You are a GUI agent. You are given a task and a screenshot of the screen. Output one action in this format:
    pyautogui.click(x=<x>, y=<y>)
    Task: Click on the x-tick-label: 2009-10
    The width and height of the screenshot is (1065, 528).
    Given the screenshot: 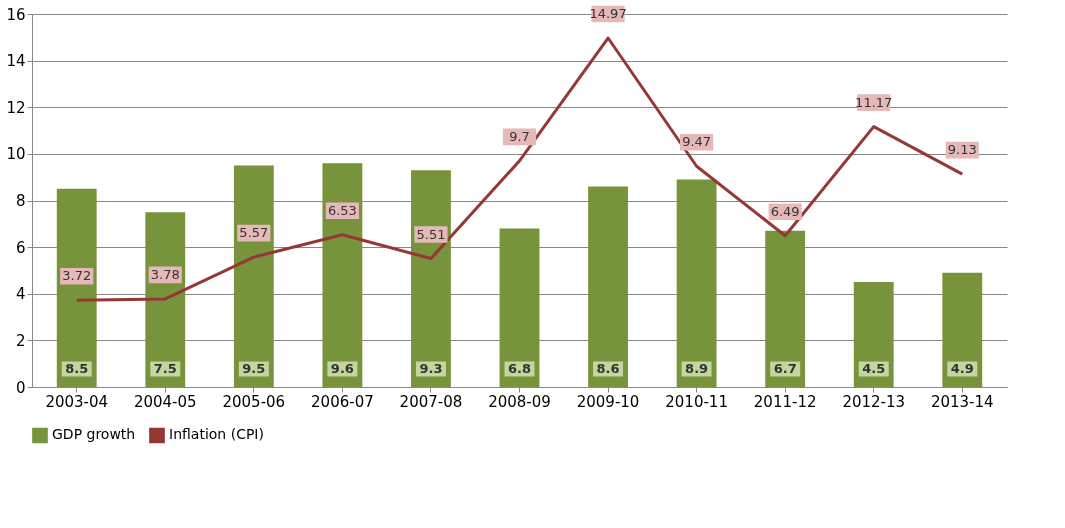 What is the action you would take?
    pyautogui.click(x=608, y=401)
    